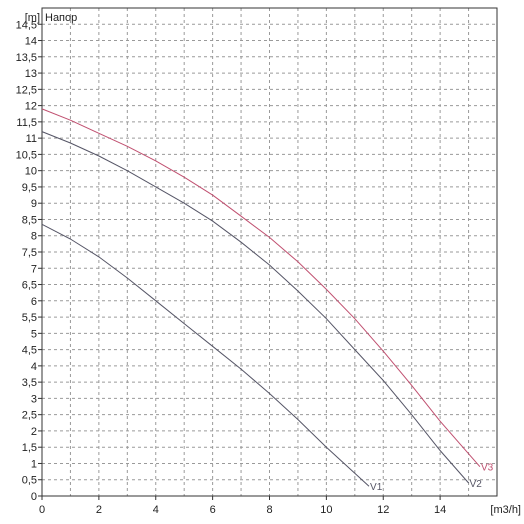 This screenshot has height=524, width=524. Describe the element at coordinates (29, 481) in the screenshot. I see `y-tick-label: 0,5` at that location.